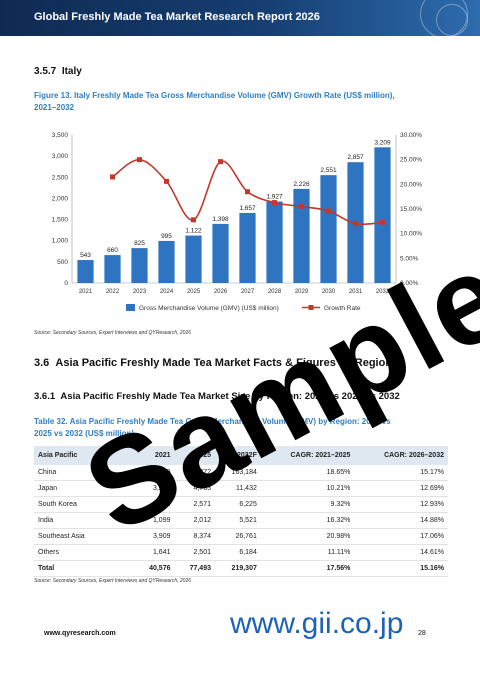  I want to click on x-tick-label: 2032, so click(383, 292).